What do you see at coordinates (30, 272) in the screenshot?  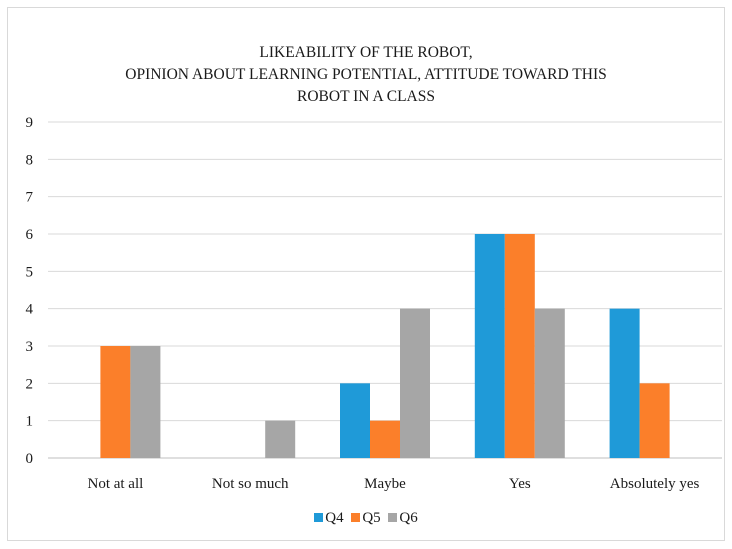 I see `y-tick-label-5: 5` at bounding box center [30, 272].